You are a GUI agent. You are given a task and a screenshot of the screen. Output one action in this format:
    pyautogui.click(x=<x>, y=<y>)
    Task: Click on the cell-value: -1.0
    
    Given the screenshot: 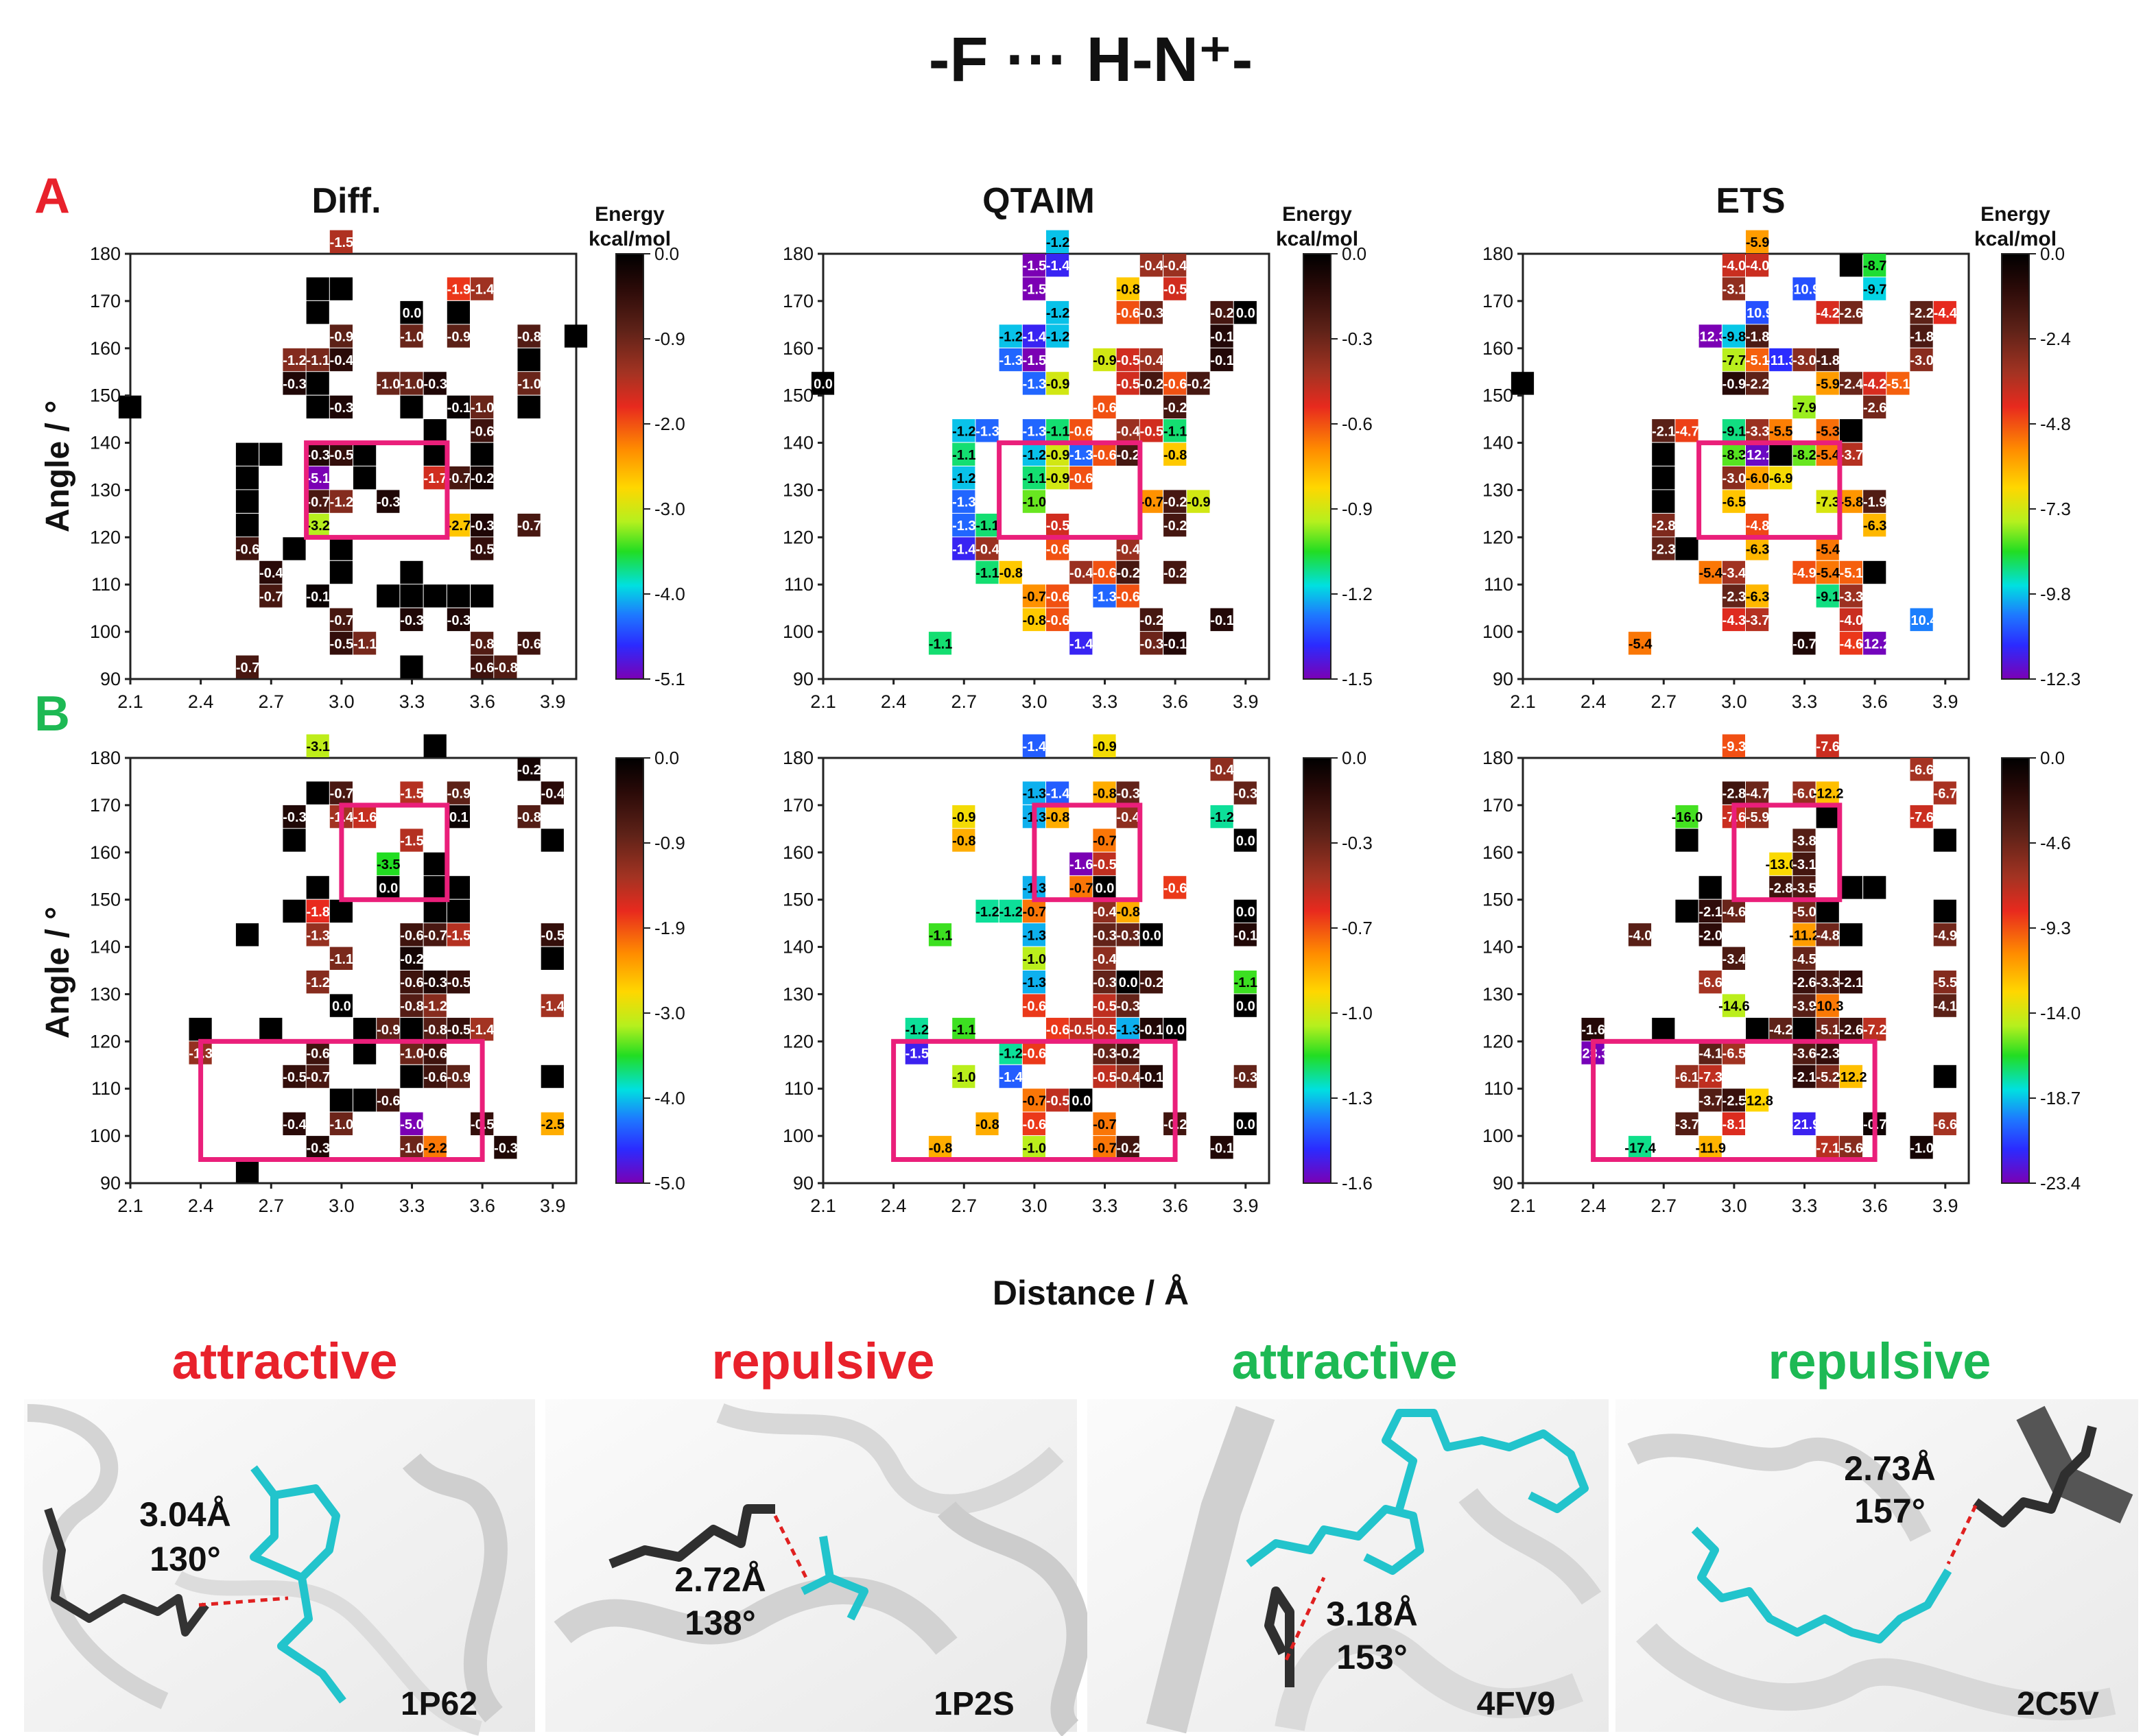 What is the action you would take?
    pyautogui.click(x=1921, y=1148)
    